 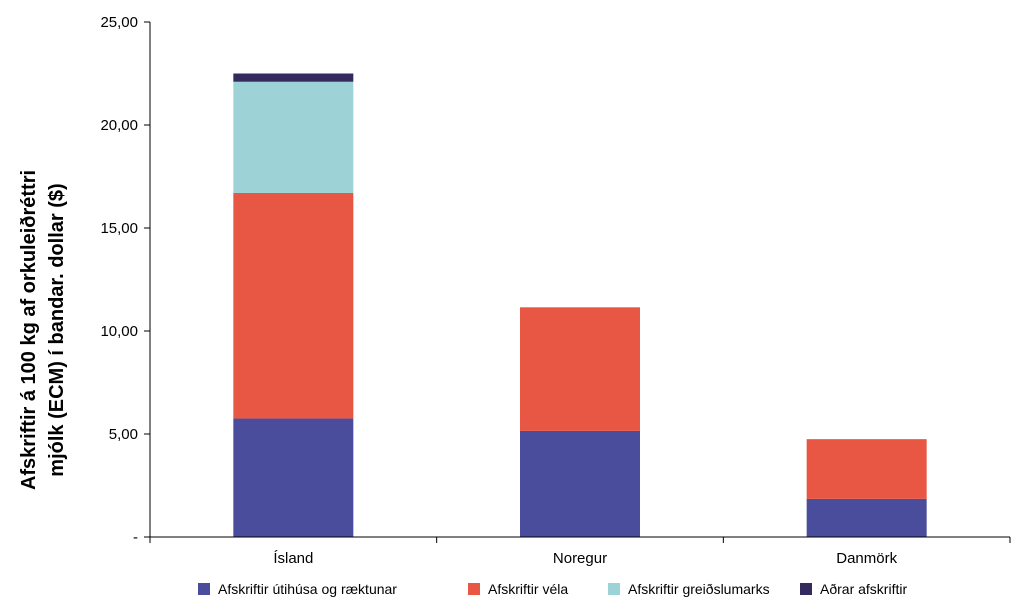 I want to click on y-tick-label: 5,00, so click(x=123, y=434).